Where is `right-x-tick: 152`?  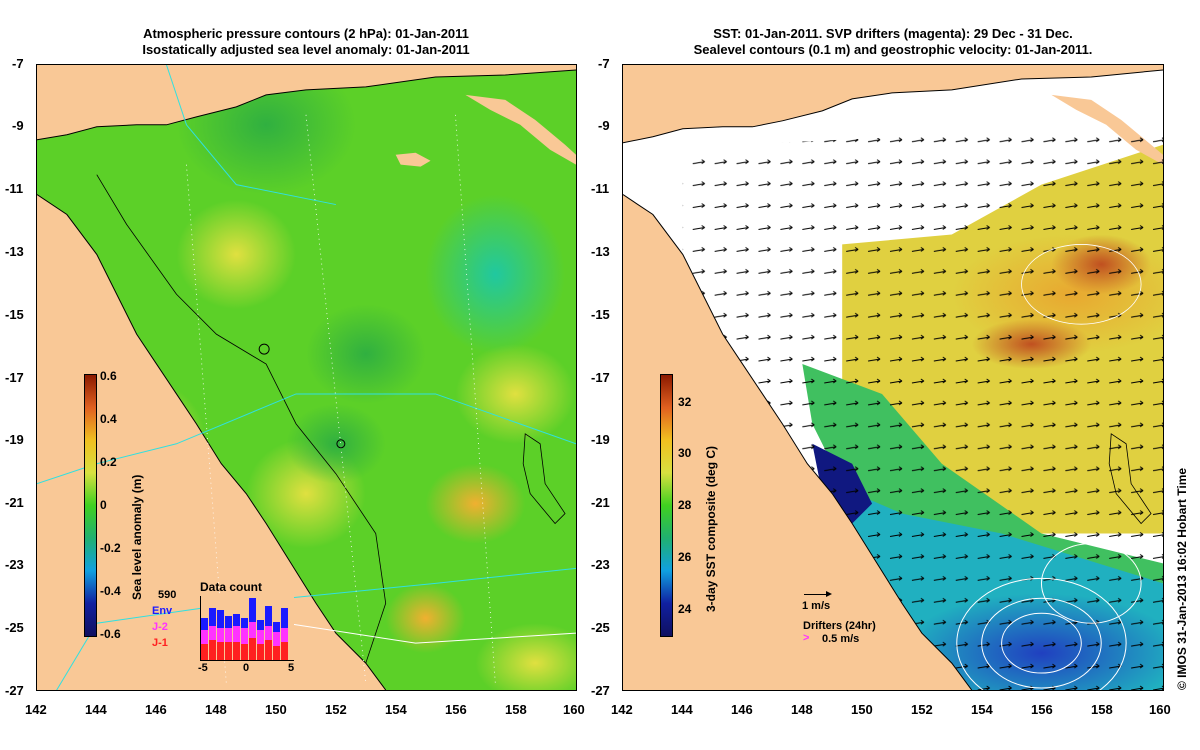
right-x-tick: 152 is located at coordinates (922, 709).